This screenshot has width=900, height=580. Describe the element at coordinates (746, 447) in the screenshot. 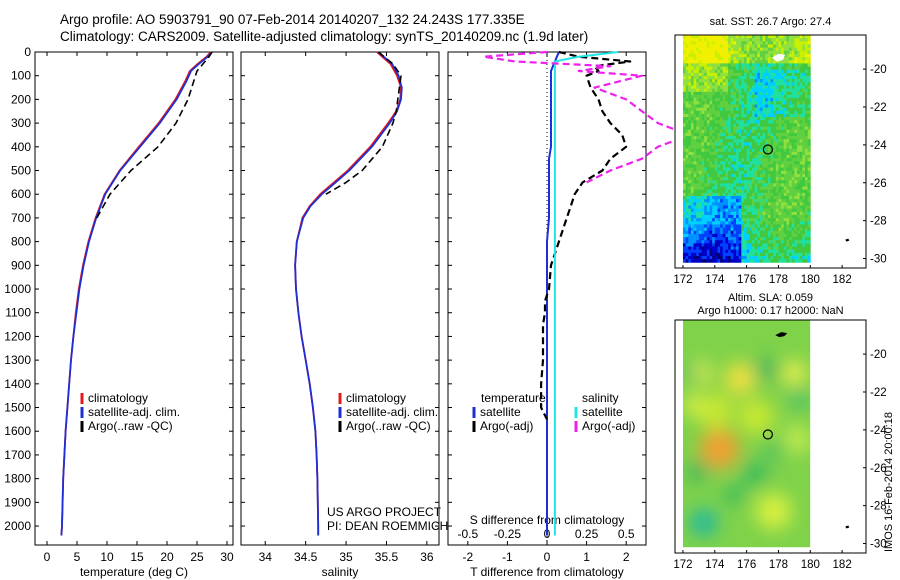

I see `sla-blobs` at that location.